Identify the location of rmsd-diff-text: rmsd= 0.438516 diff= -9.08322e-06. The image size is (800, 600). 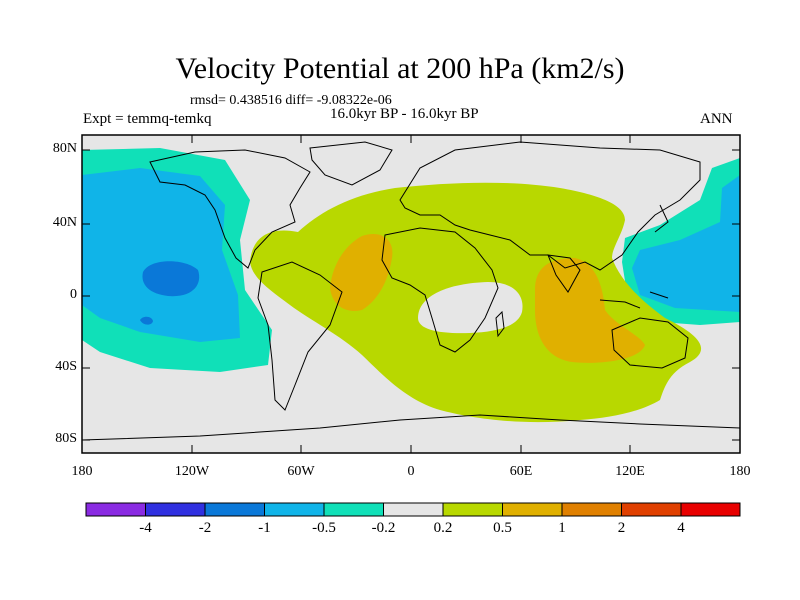
(291, 100).